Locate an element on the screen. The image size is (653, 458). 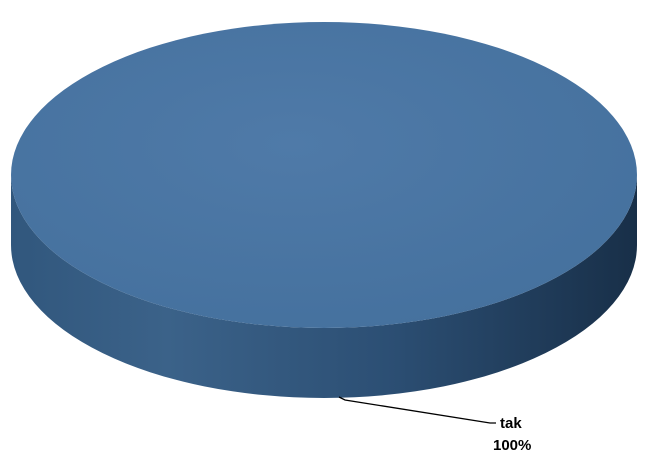
data-label: tak 100% is located at coordinates (512, 434).